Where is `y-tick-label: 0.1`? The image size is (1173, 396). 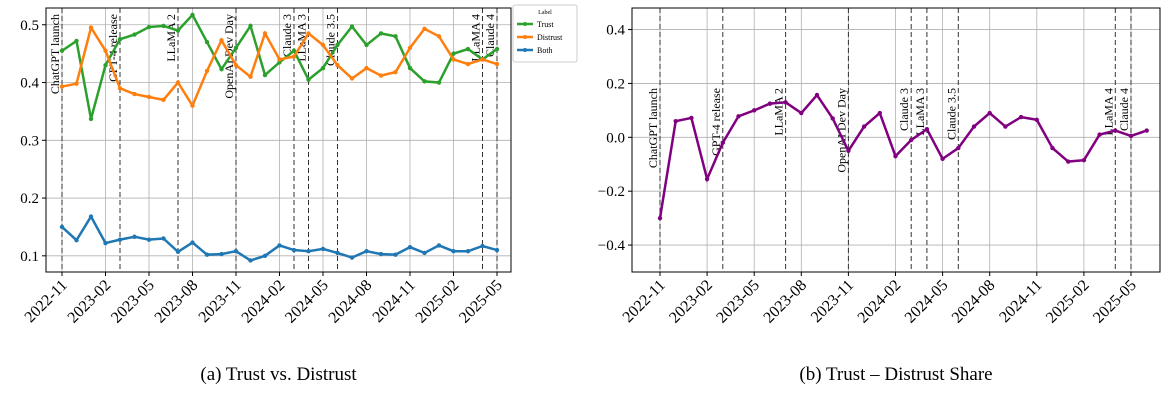 y-tick-label: 0.1 is located at coordinates (29, 257).